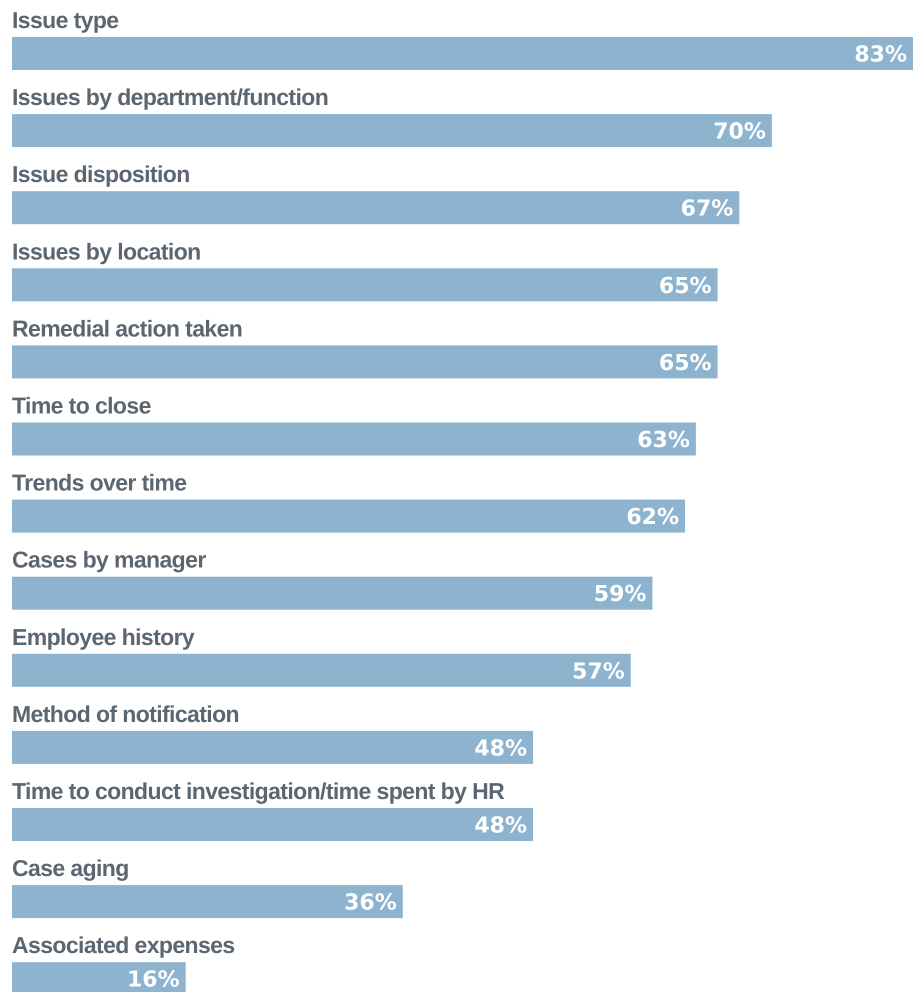  I want to click on data-label: 57%, so click(598, 671).